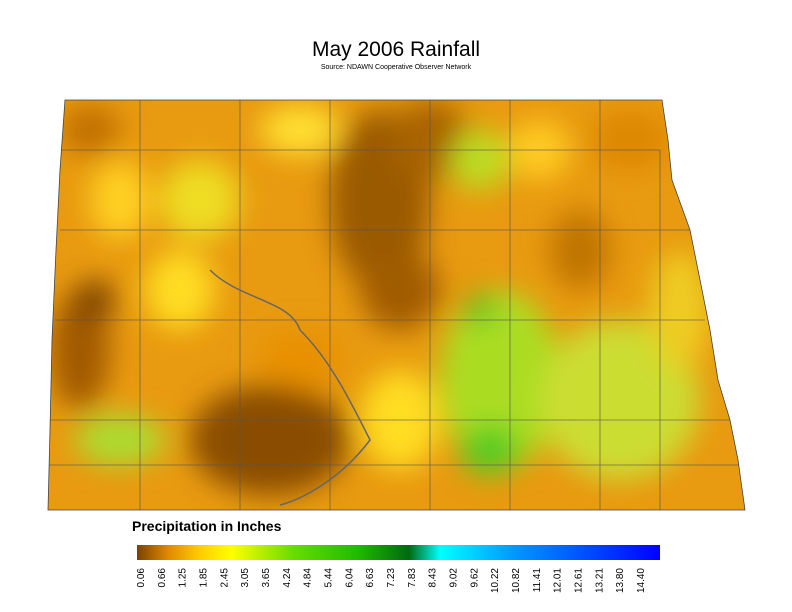  Describe the element at coordinates (183, 578) in the screenshot. I see `legend-tick-label: 1.25` at that location.